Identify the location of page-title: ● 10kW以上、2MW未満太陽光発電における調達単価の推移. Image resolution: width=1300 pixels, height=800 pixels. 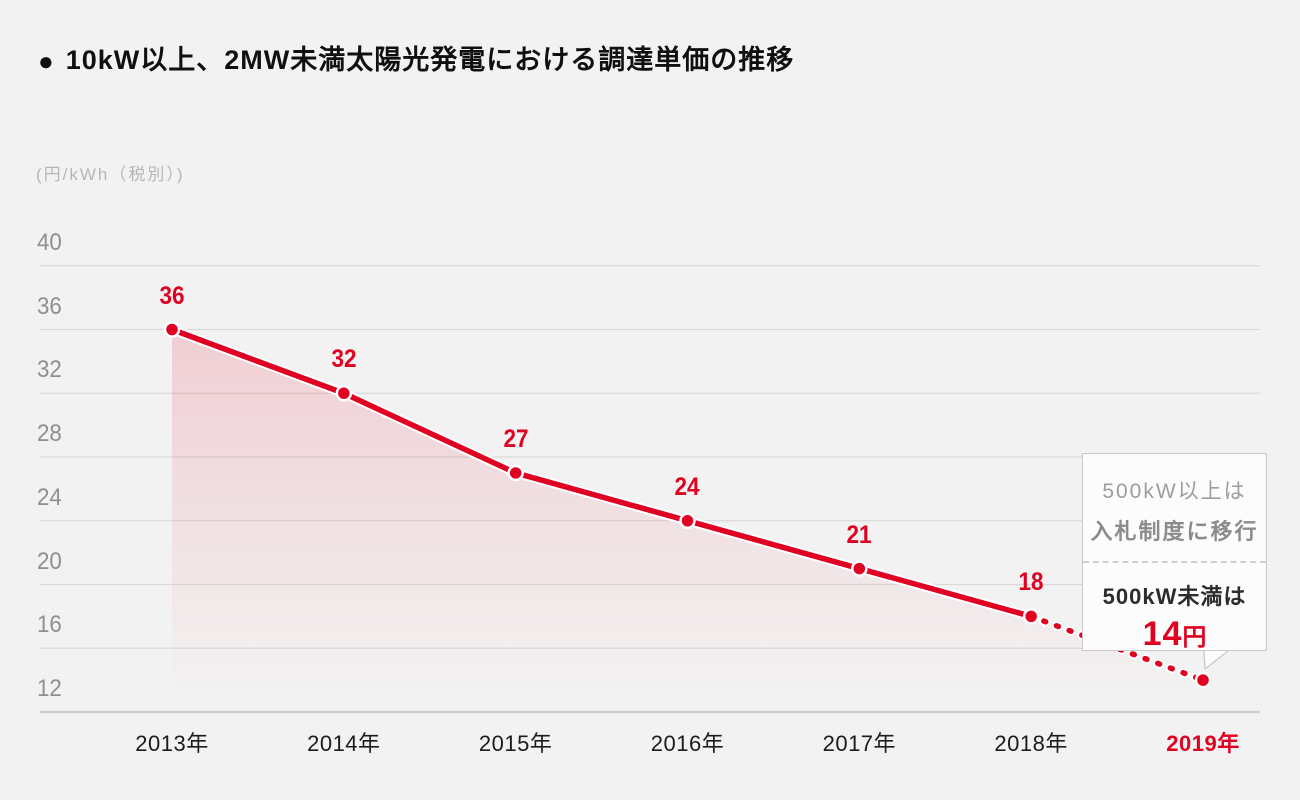
(416, 60).